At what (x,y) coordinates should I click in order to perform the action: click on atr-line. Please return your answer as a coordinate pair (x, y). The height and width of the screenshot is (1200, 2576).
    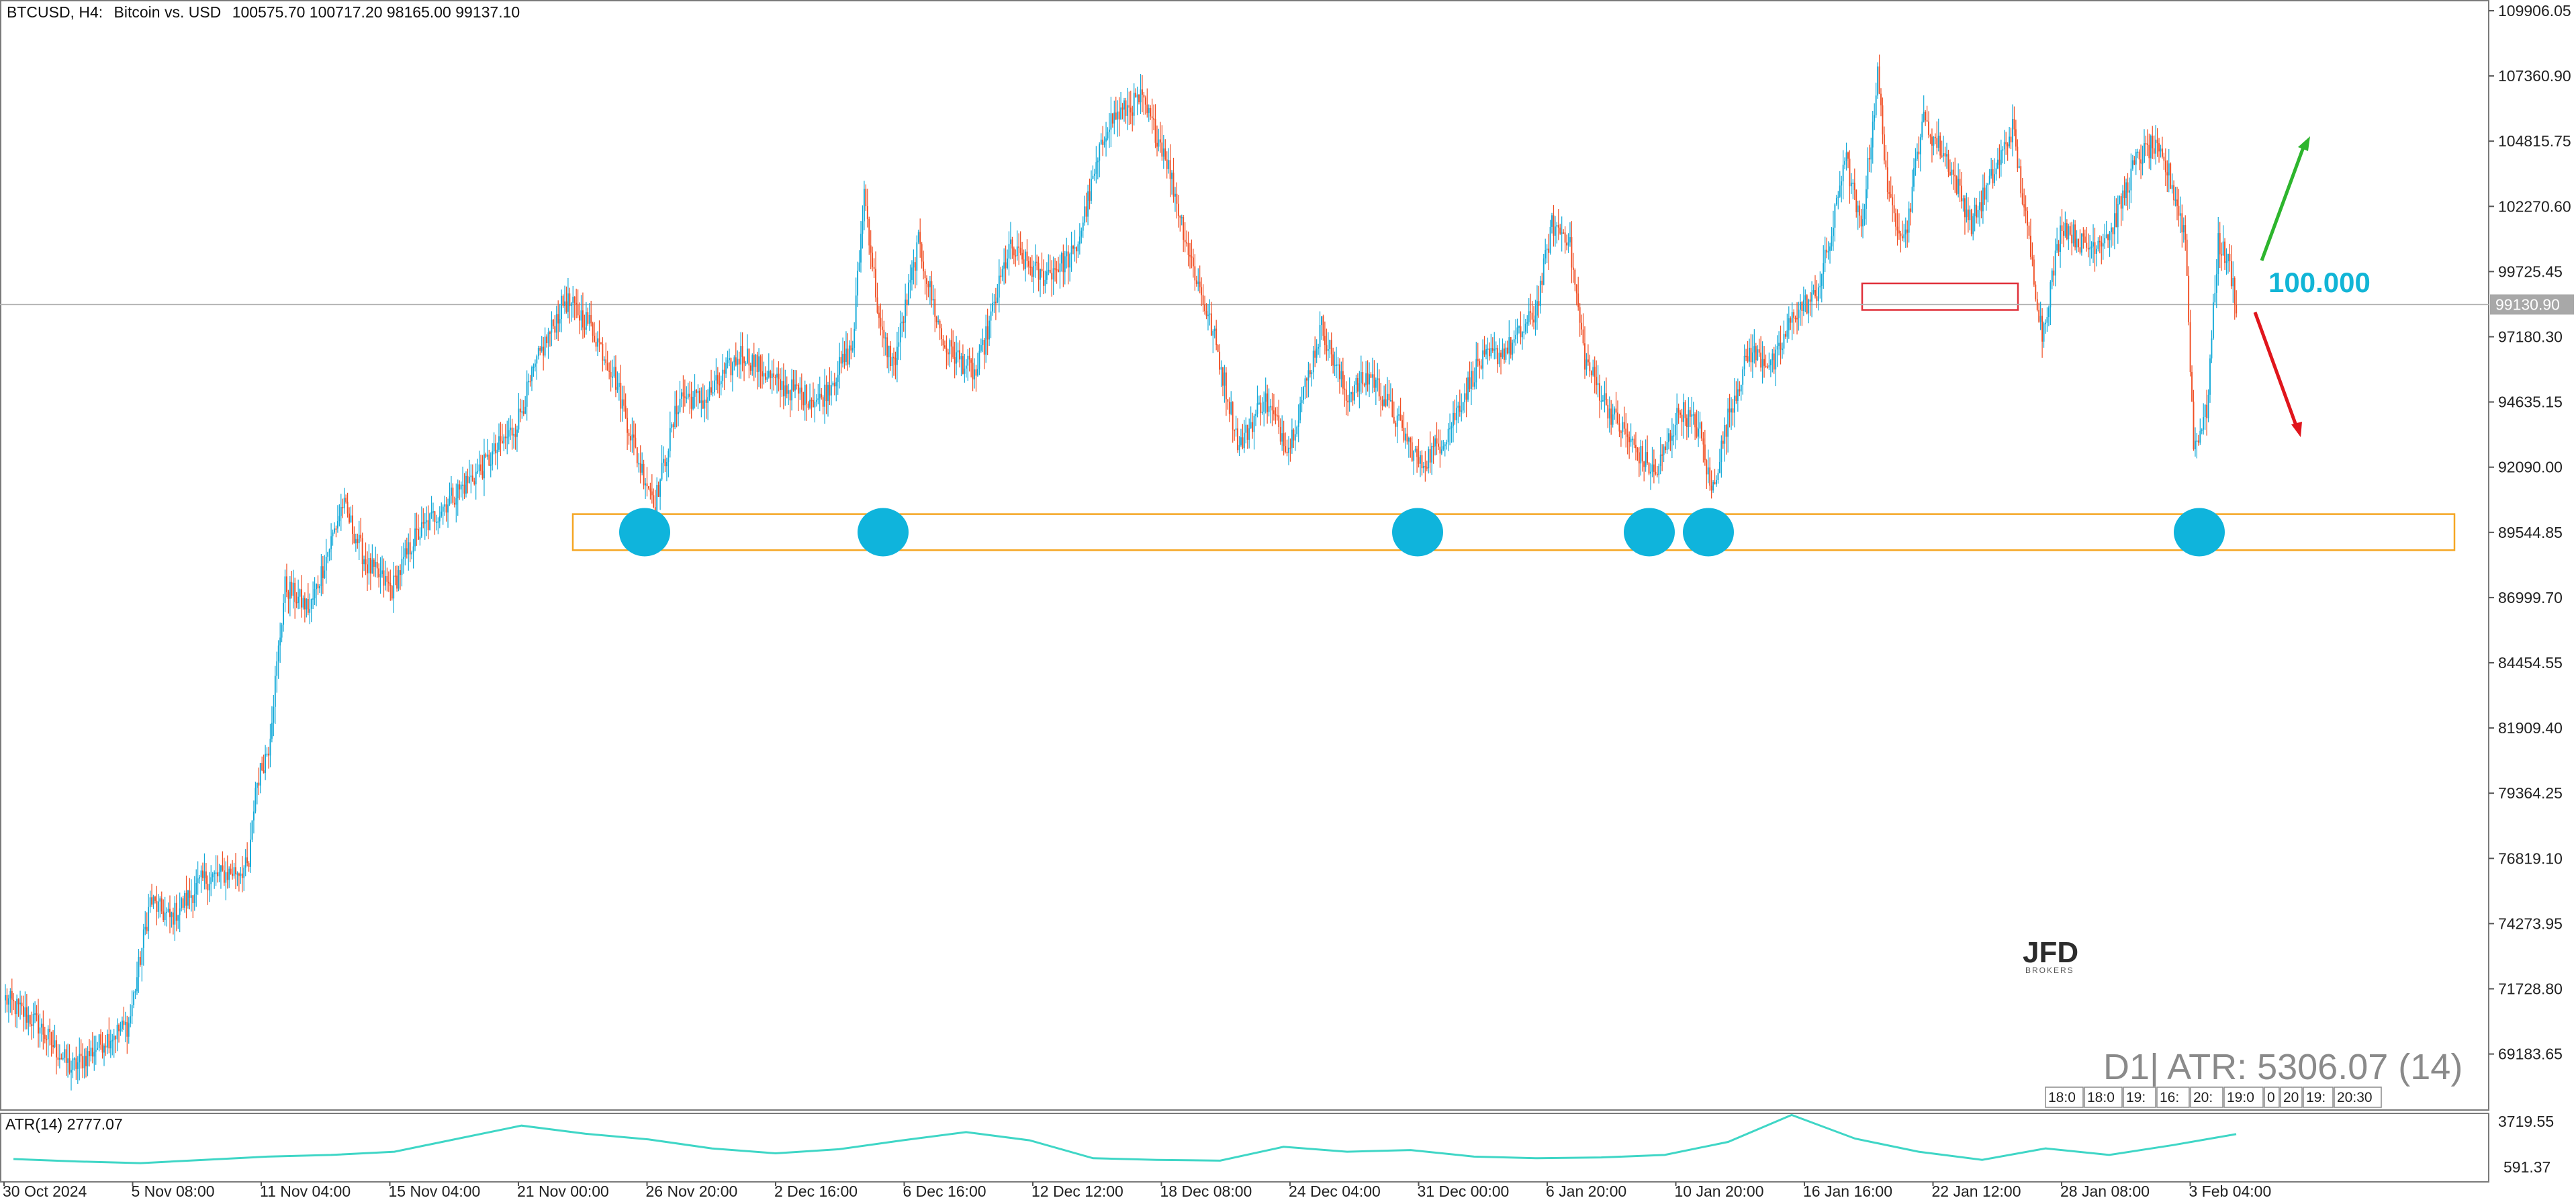
    Looking at the image, I should click on (1125, 1138).